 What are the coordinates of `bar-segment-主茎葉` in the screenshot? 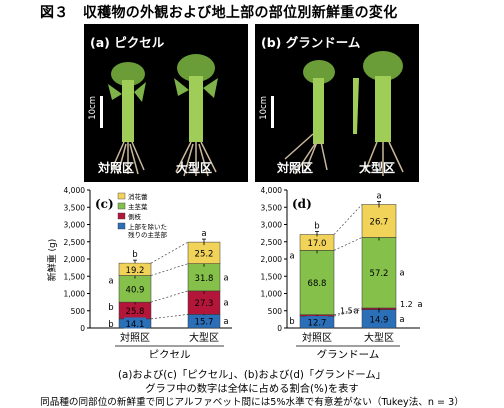 It's located at (317, 282).